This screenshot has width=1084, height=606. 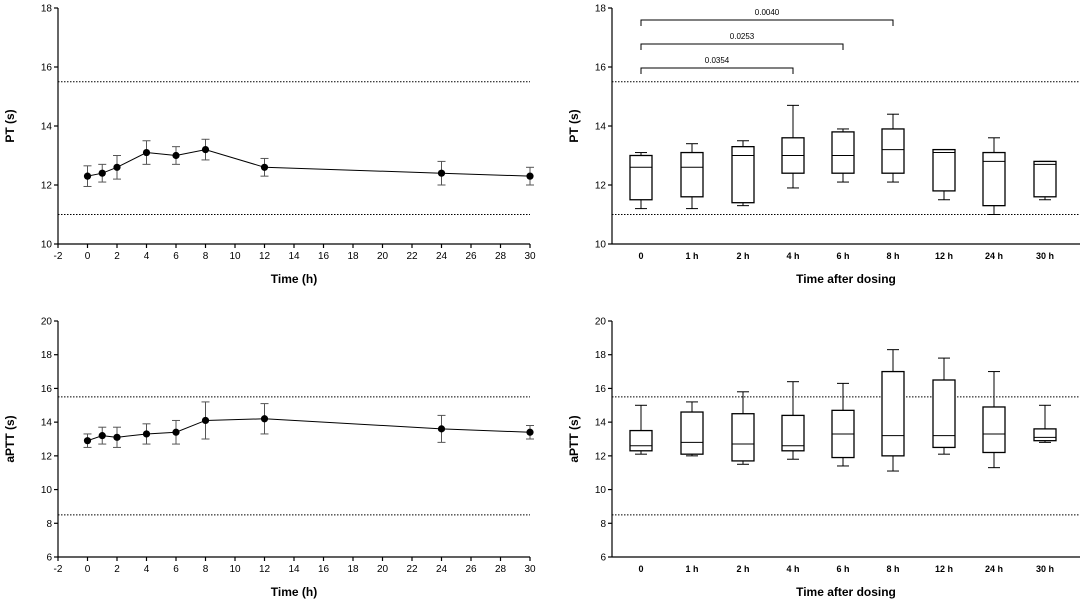 I want to click on significance-bracket: 0.0354, so click(x=717, y=65).